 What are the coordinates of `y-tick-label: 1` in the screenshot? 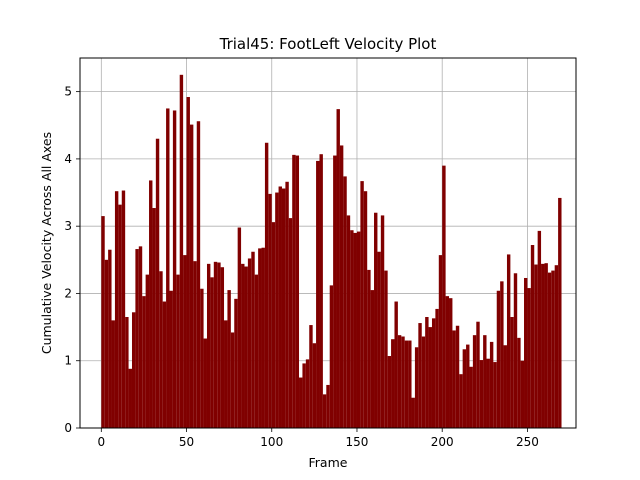 It's located at (68, 361).